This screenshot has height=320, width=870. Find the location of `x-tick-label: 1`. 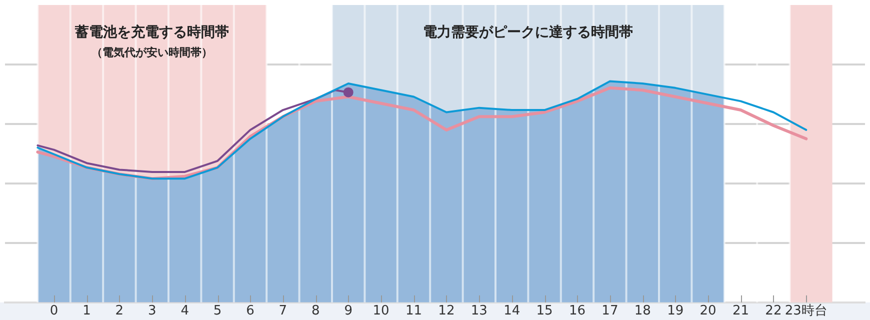

x-tick-label: 1 is located at coordinates (86, 311).